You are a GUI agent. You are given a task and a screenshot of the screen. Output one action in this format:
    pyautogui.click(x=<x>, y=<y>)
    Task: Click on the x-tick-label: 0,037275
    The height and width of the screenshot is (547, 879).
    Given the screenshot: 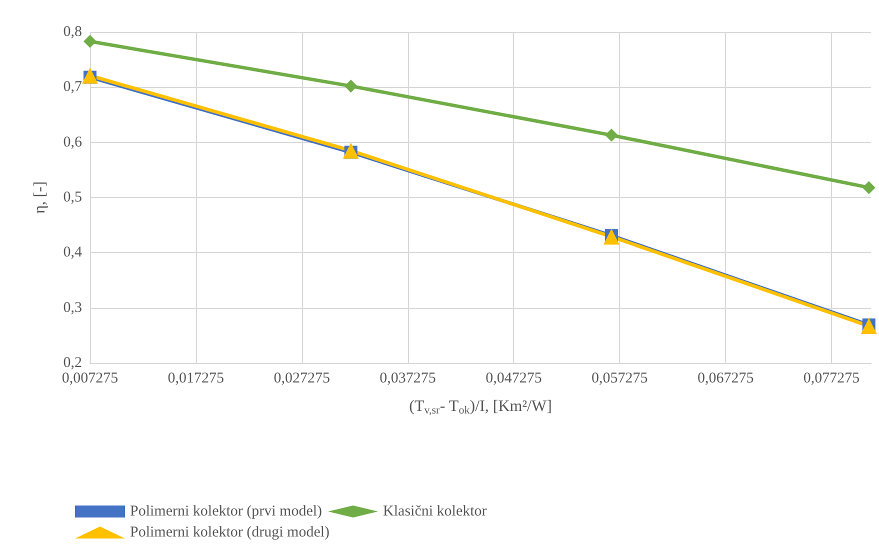 What is the action you would take?
    pyautogui.click(x=408, y=378)
    